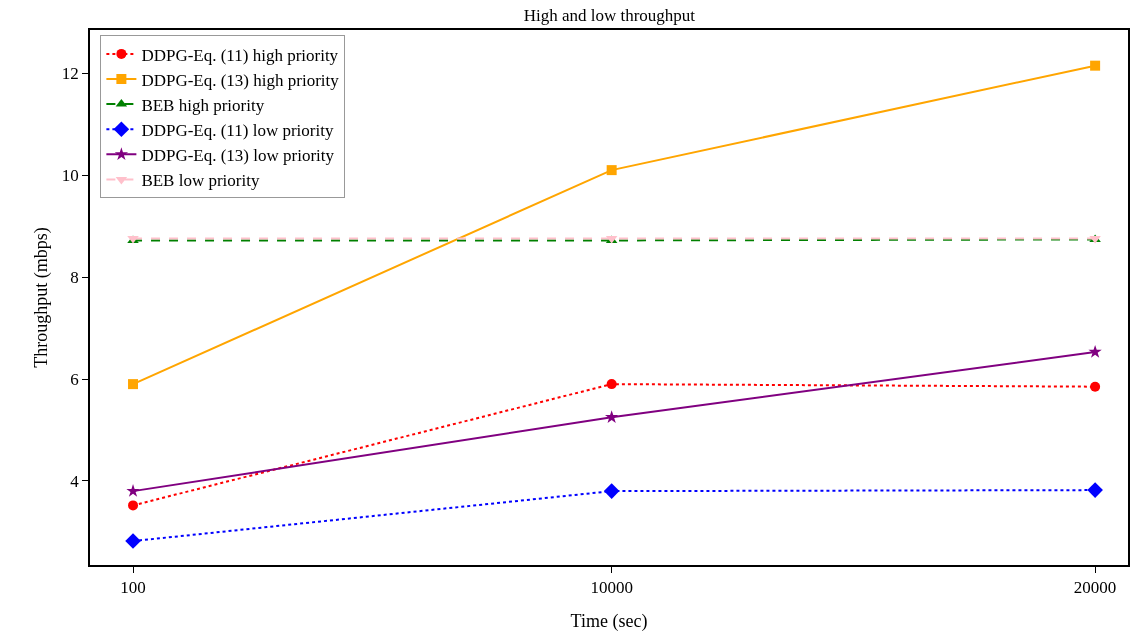 The width and height of the screenshot is (1139, 639). I want to click on legend-label: BEB low priority, so click(200, 181).